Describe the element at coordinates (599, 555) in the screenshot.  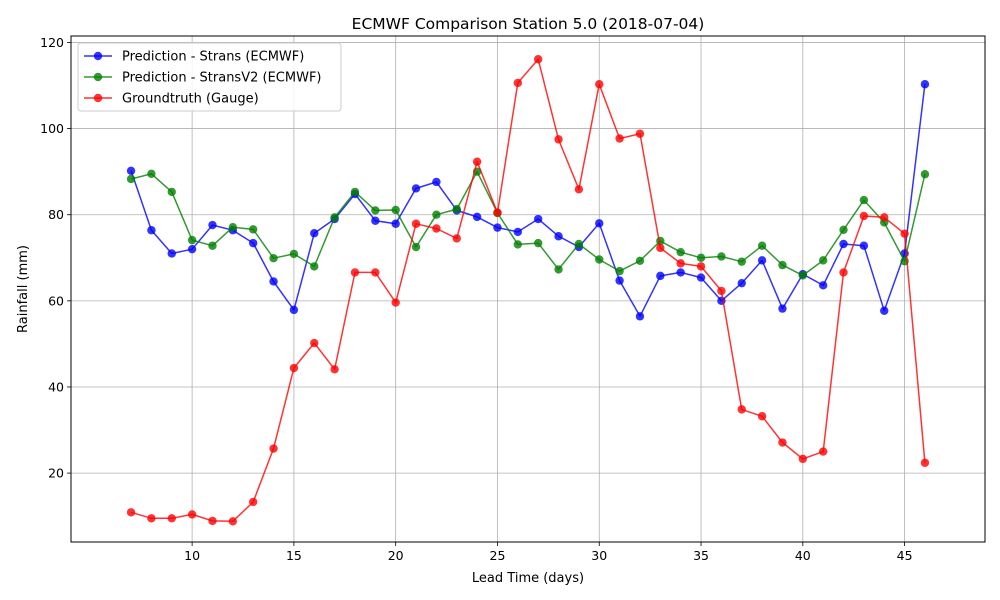
I see `x-tick-label: 30` at that location.